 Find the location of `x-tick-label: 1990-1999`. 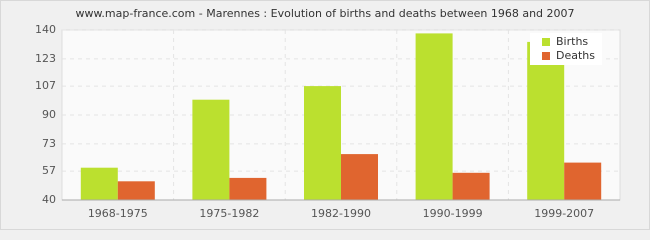

x-tick-label: 1990-1999 is located at coordinates (453, 213).